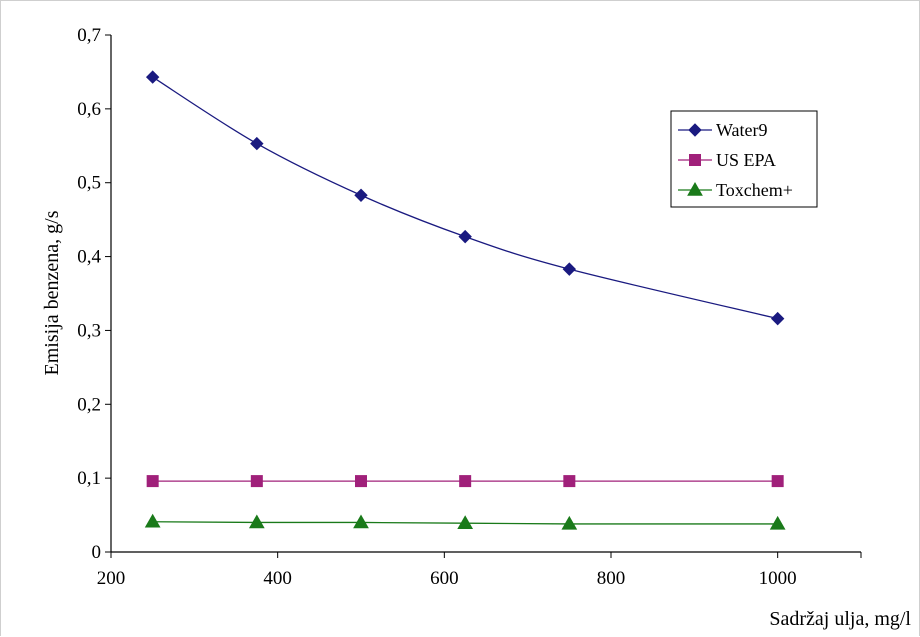 This screenshot has height=637, width=920. I want to click on x-tick-label: 1000, so click(778, 578).